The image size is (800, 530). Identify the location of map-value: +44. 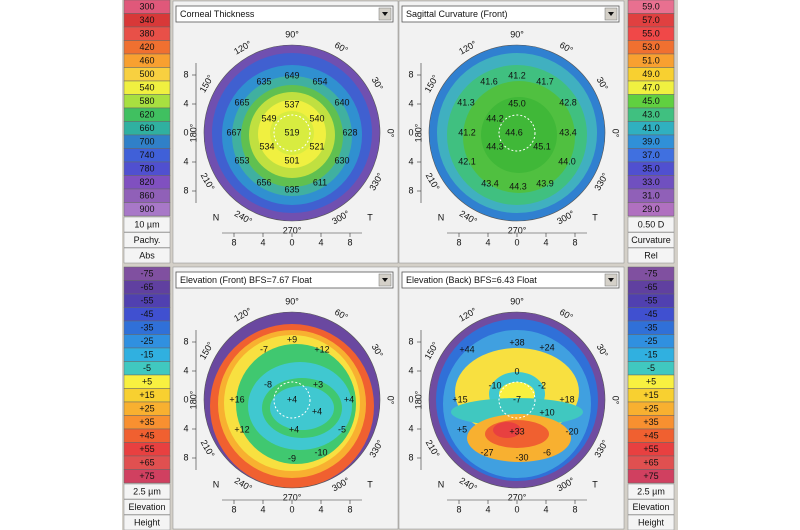
(466, 349).